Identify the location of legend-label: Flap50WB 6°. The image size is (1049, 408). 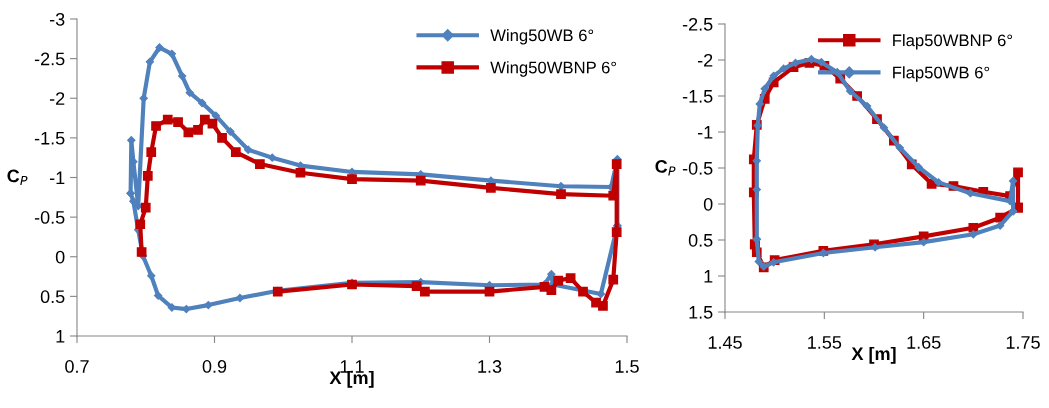
(941, 74).